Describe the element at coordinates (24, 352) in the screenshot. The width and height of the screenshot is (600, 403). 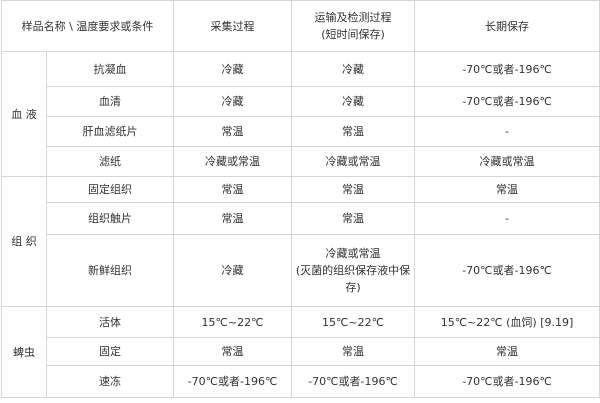
I see `group-label: 蜱虫` at that location.